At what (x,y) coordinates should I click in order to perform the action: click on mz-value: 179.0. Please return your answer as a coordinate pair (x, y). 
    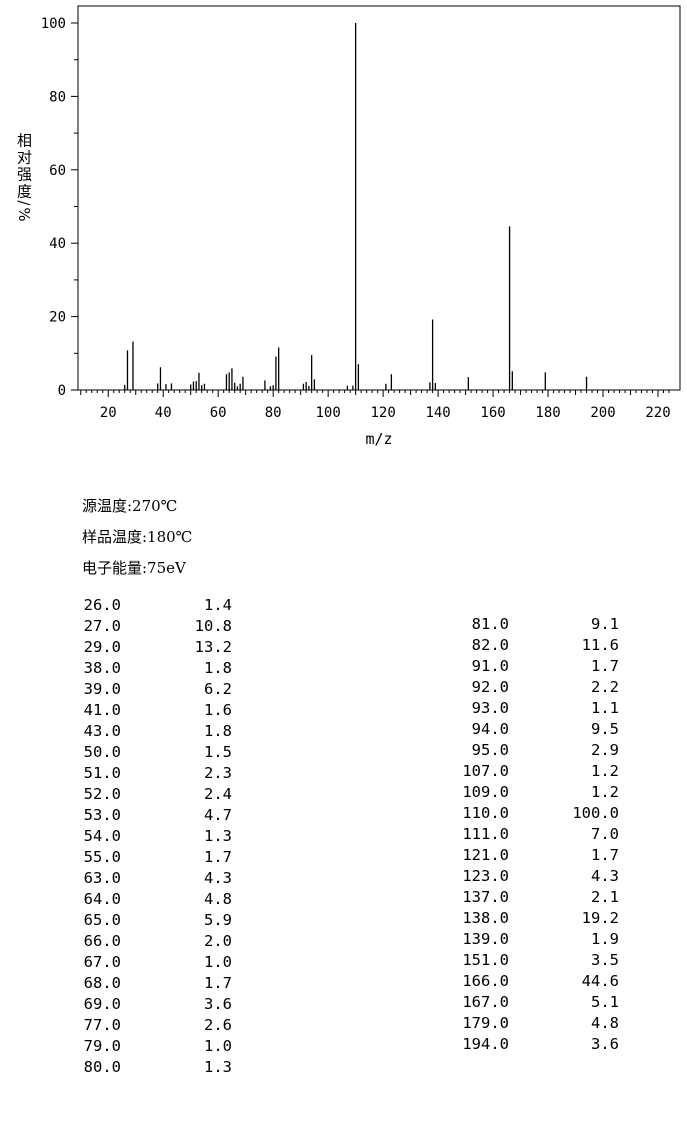
    Looking at the image, I should click on (485, 1023).